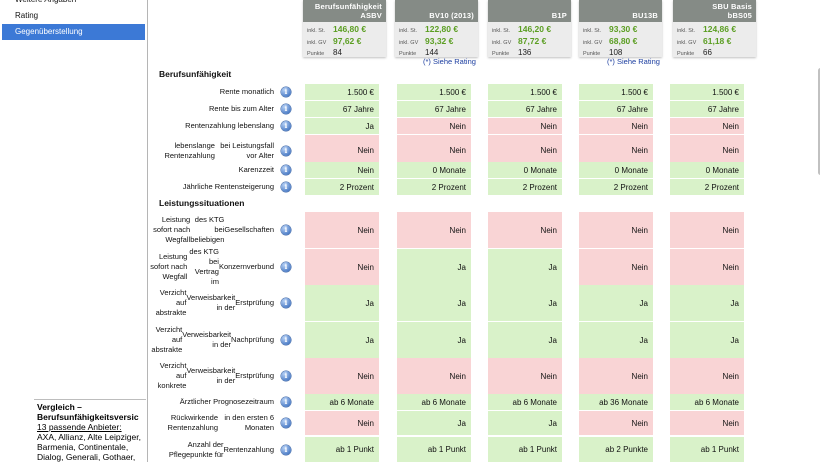 This screenshot has width=820, height=462. Describe the element at coordinates (502, 43) in the screenshot. I see `price-incl-gv-label: inkl. GV` at that location.